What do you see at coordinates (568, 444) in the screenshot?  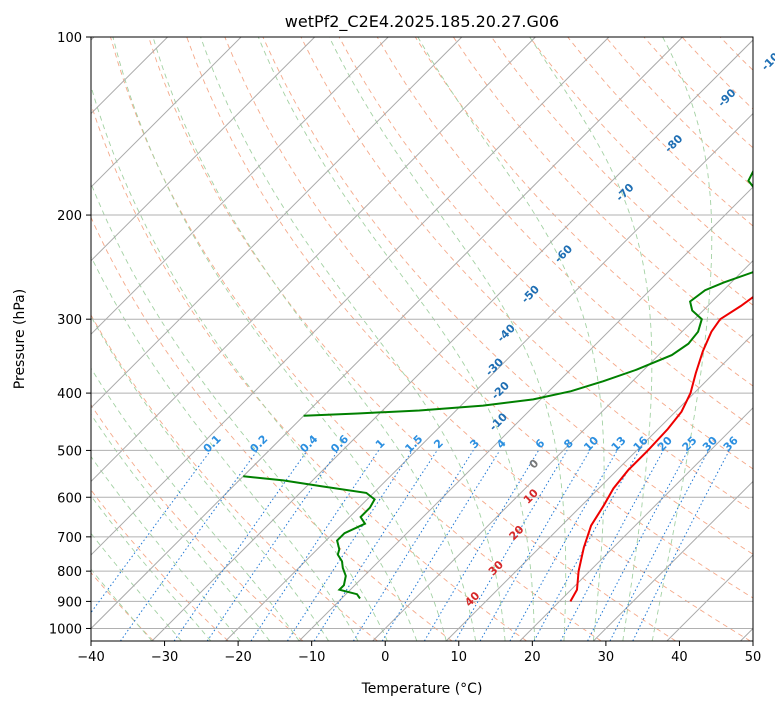 I see `mixing-ratio-label: 8` at bounding box center [568, 444].